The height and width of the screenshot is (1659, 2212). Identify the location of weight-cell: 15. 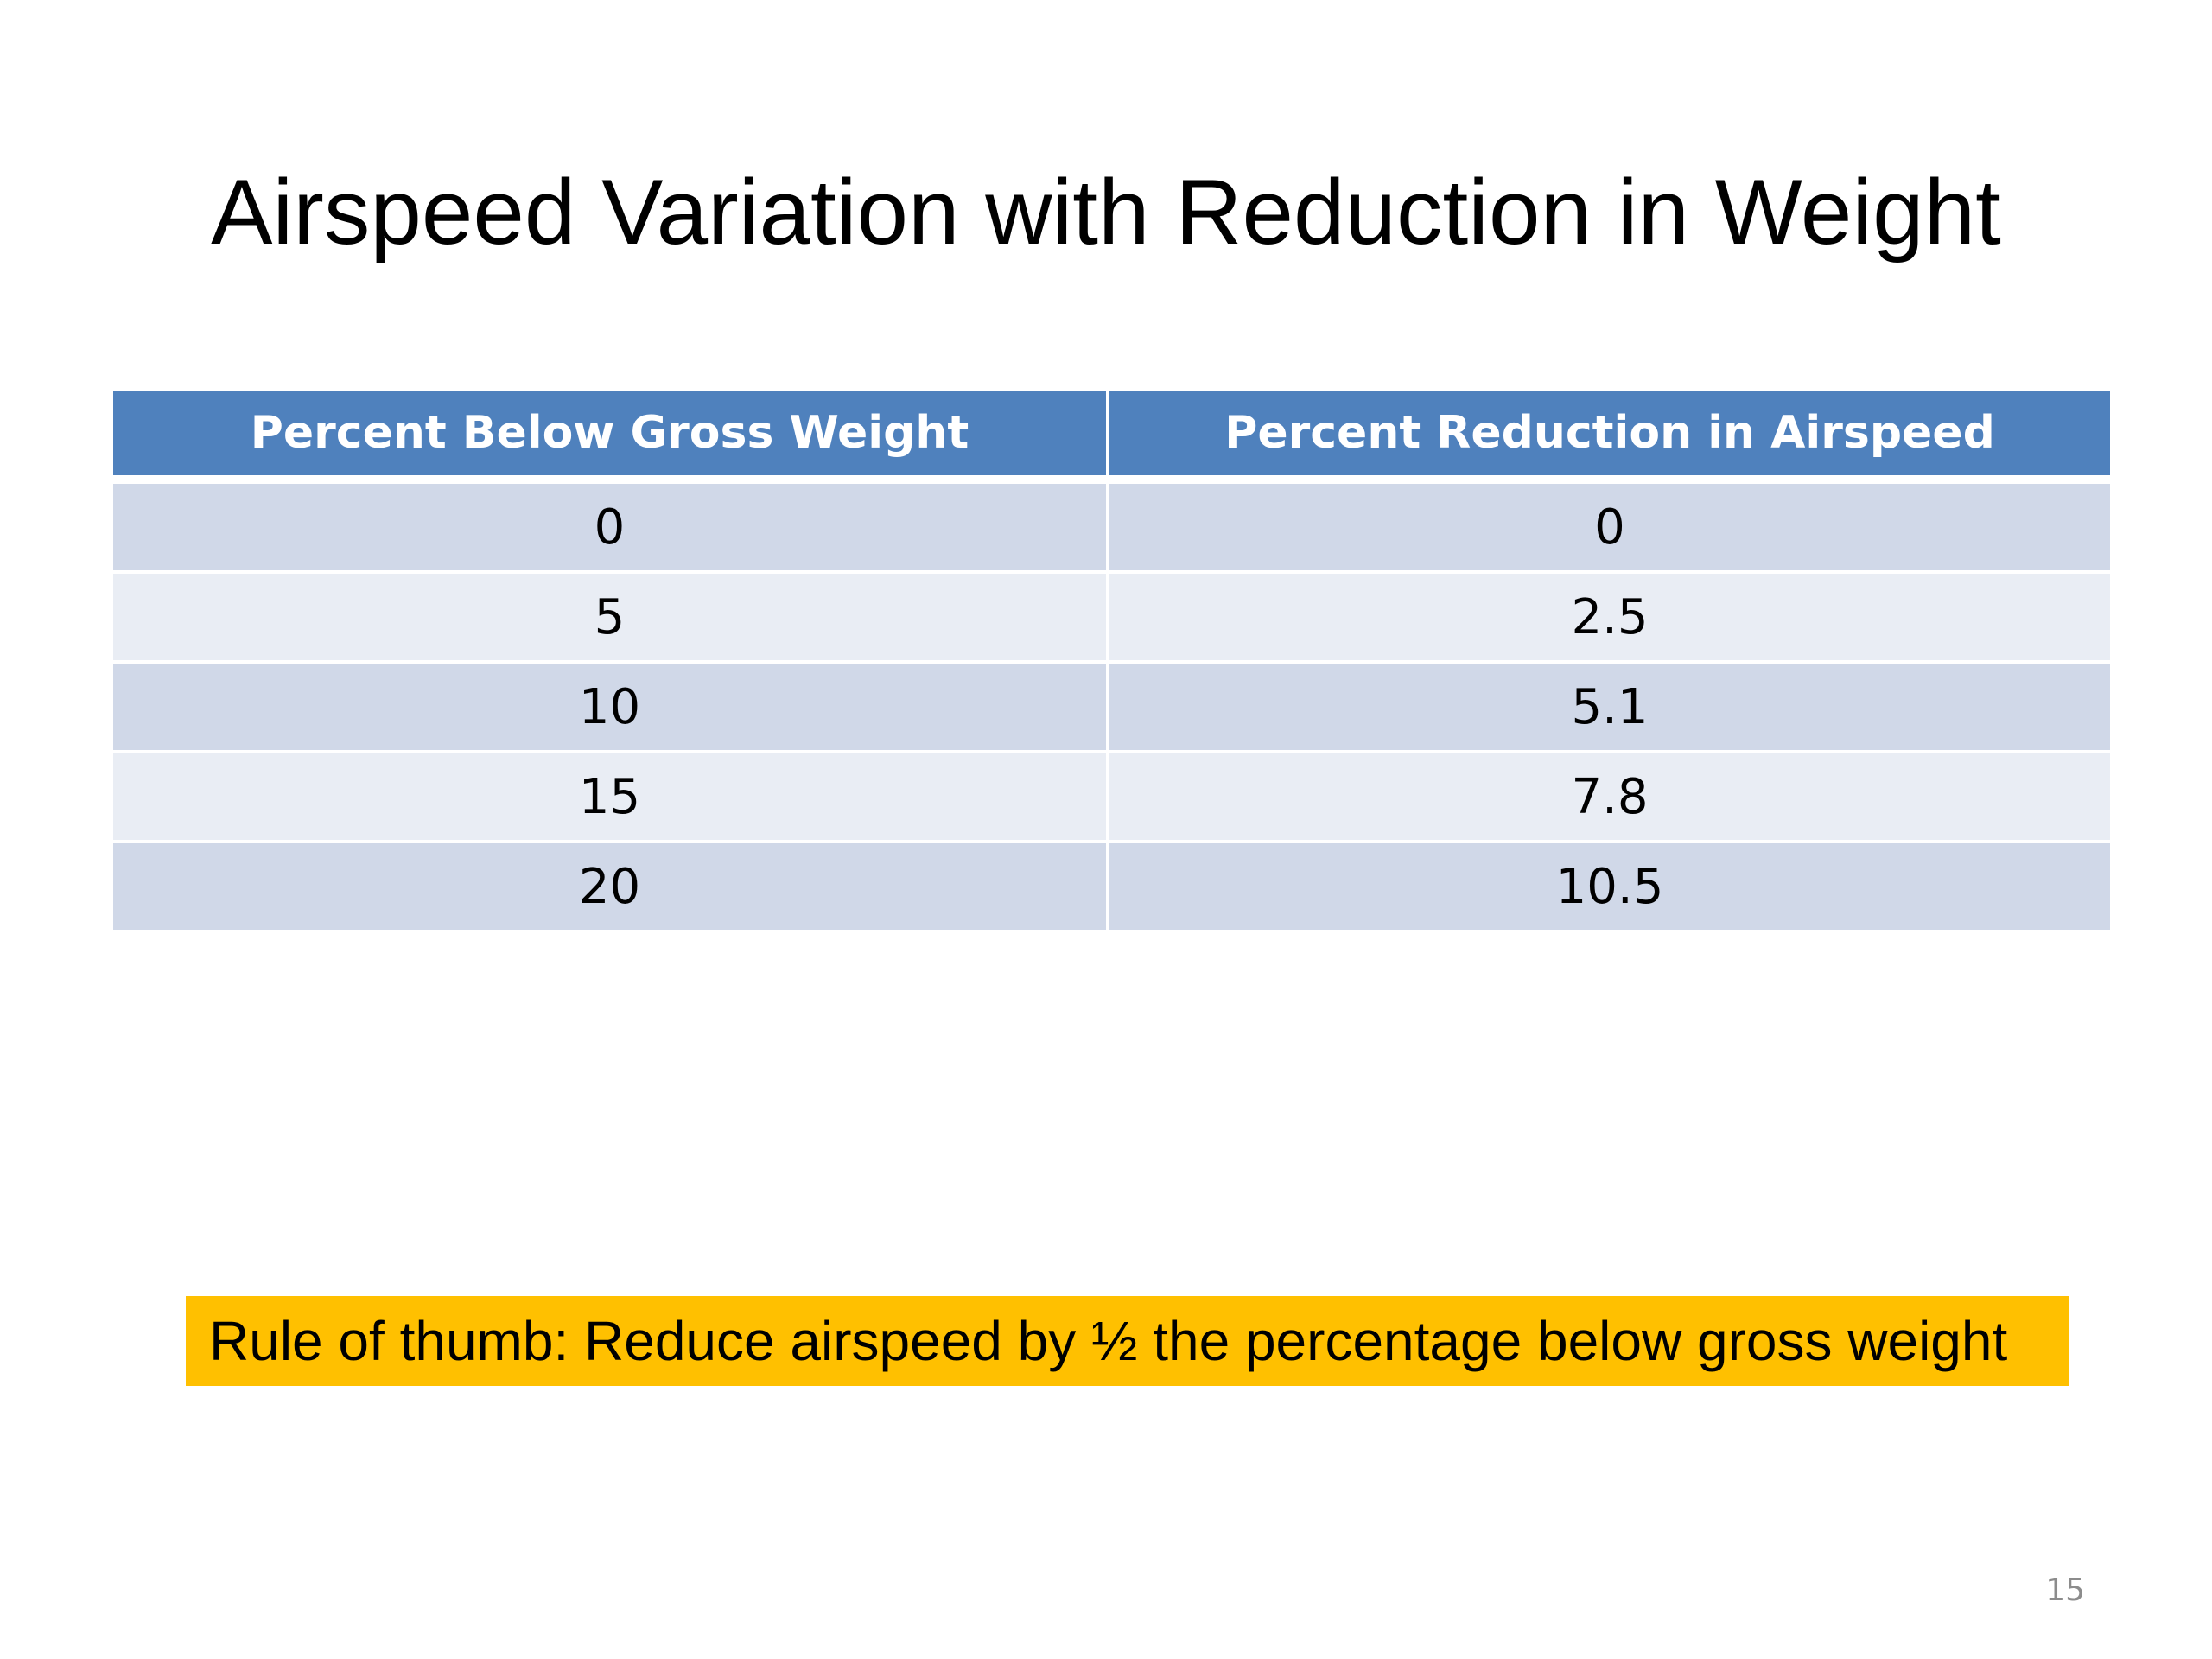
(611, 798).